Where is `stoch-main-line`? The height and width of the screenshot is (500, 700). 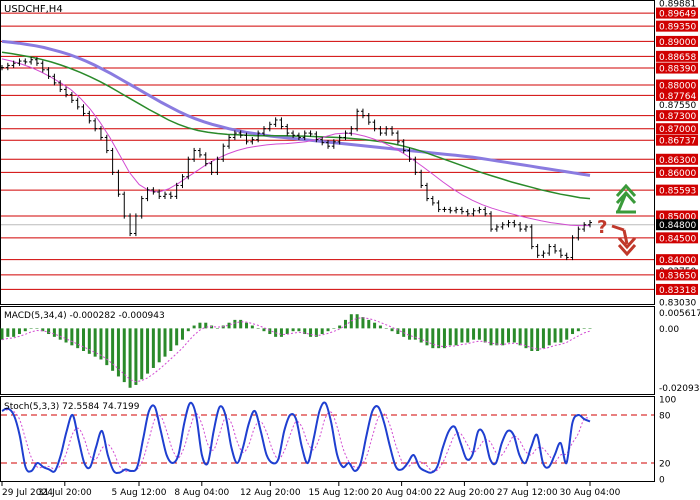 stoch-main-line is located at coordinates (296, 437).